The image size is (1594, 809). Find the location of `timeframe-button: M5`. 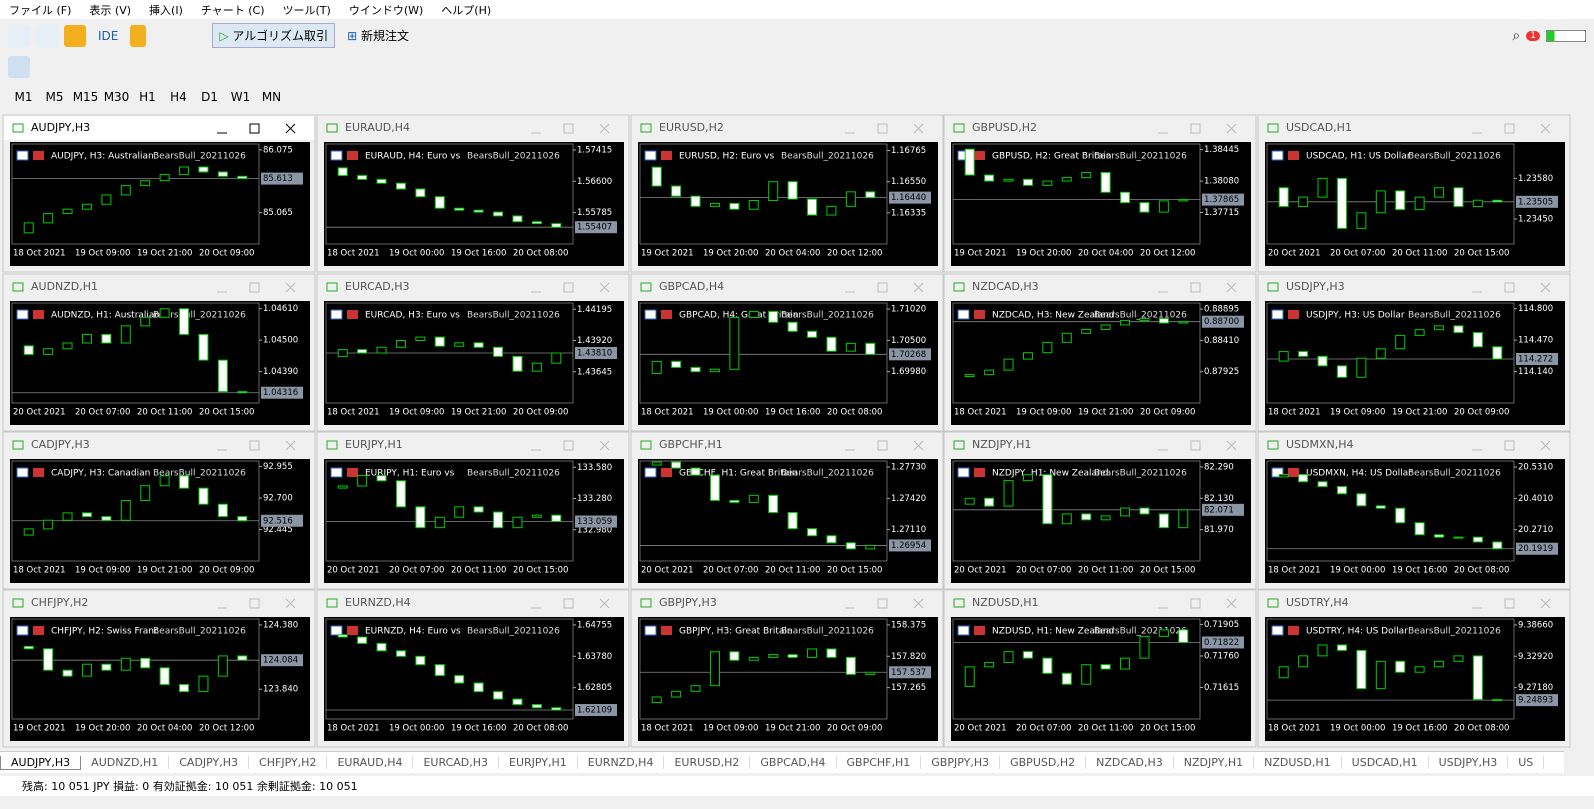

timeframe-button: M5 is located at coordinates (54, 97).